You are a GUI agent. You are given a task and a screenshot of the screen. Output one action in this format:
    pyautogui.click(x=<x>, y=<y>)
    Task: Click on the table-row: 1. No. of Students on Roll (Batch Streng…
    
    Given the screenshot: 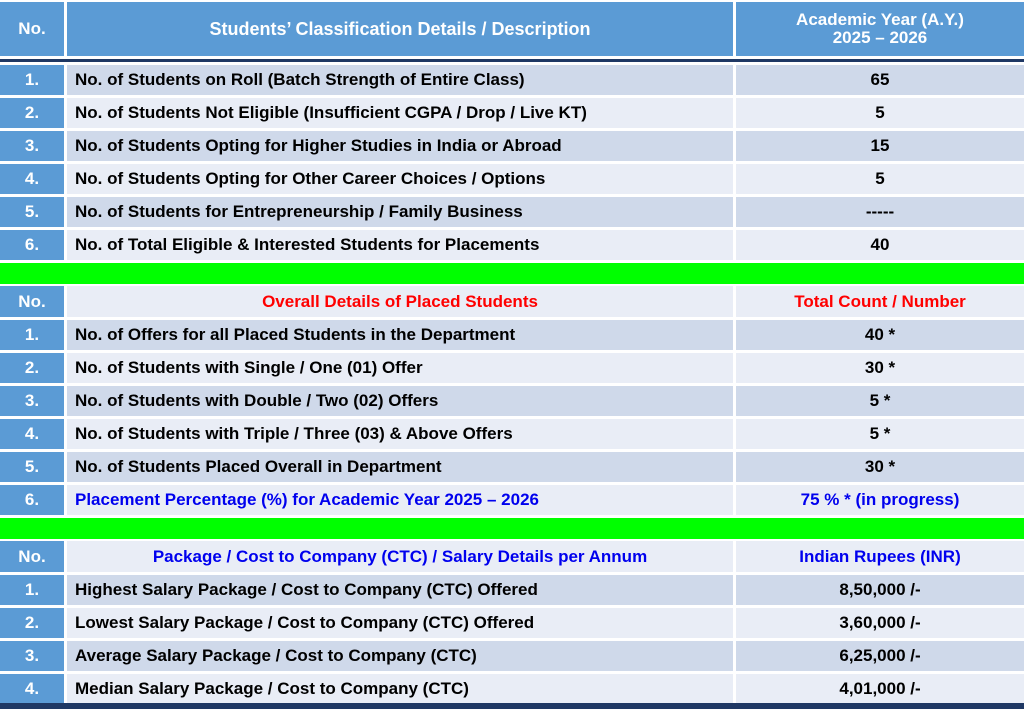 What is the action you would take?
    pyautogui.click(x=512, y=80)
    